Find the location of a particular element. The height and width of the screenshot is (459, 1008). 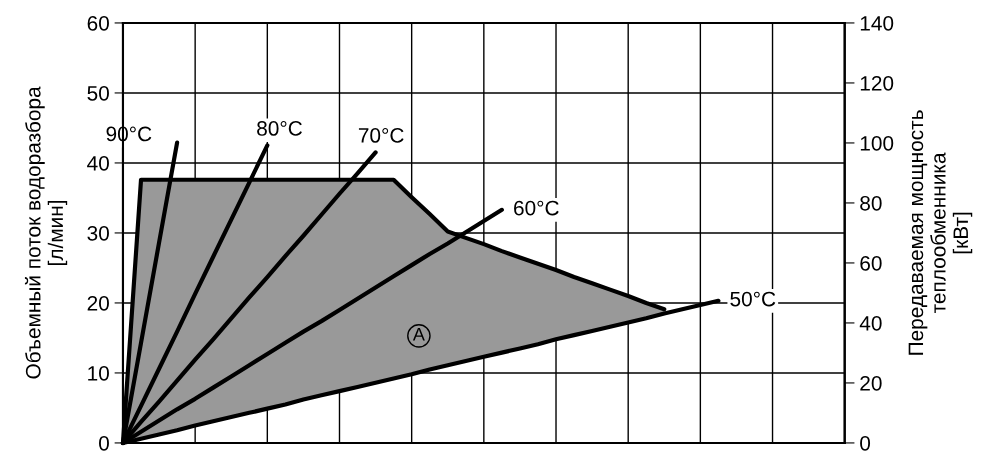

y2-tick-label: 0 is located at coordinates (865, 443).